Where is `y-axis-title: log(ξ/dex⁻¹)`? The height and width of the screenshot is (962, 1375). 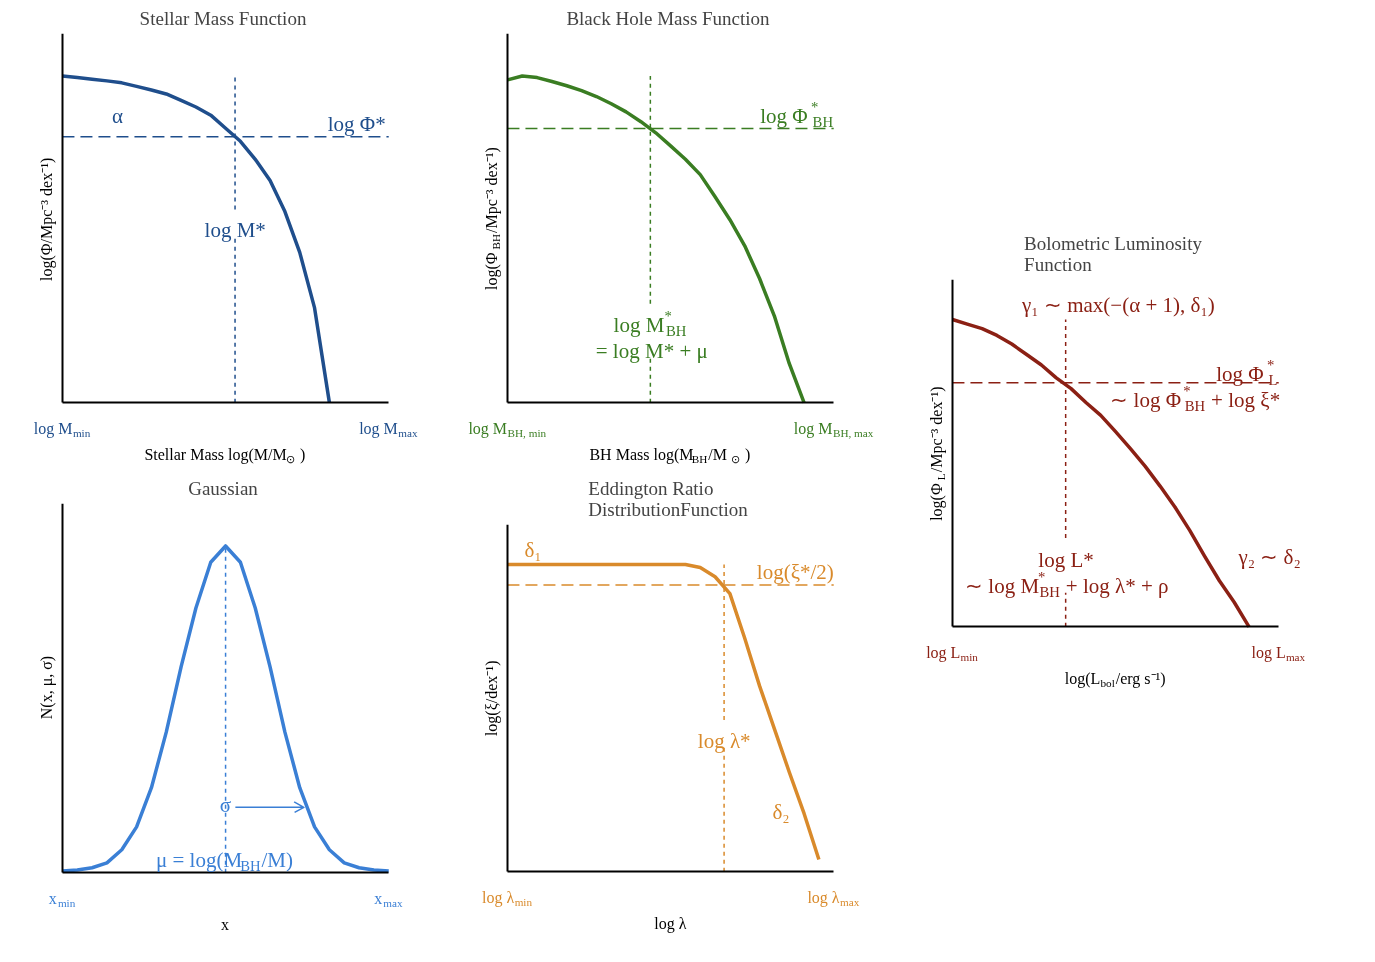
y-axis-title: log(ξ/dex⁻¹) is located at coordinates (491, 698).